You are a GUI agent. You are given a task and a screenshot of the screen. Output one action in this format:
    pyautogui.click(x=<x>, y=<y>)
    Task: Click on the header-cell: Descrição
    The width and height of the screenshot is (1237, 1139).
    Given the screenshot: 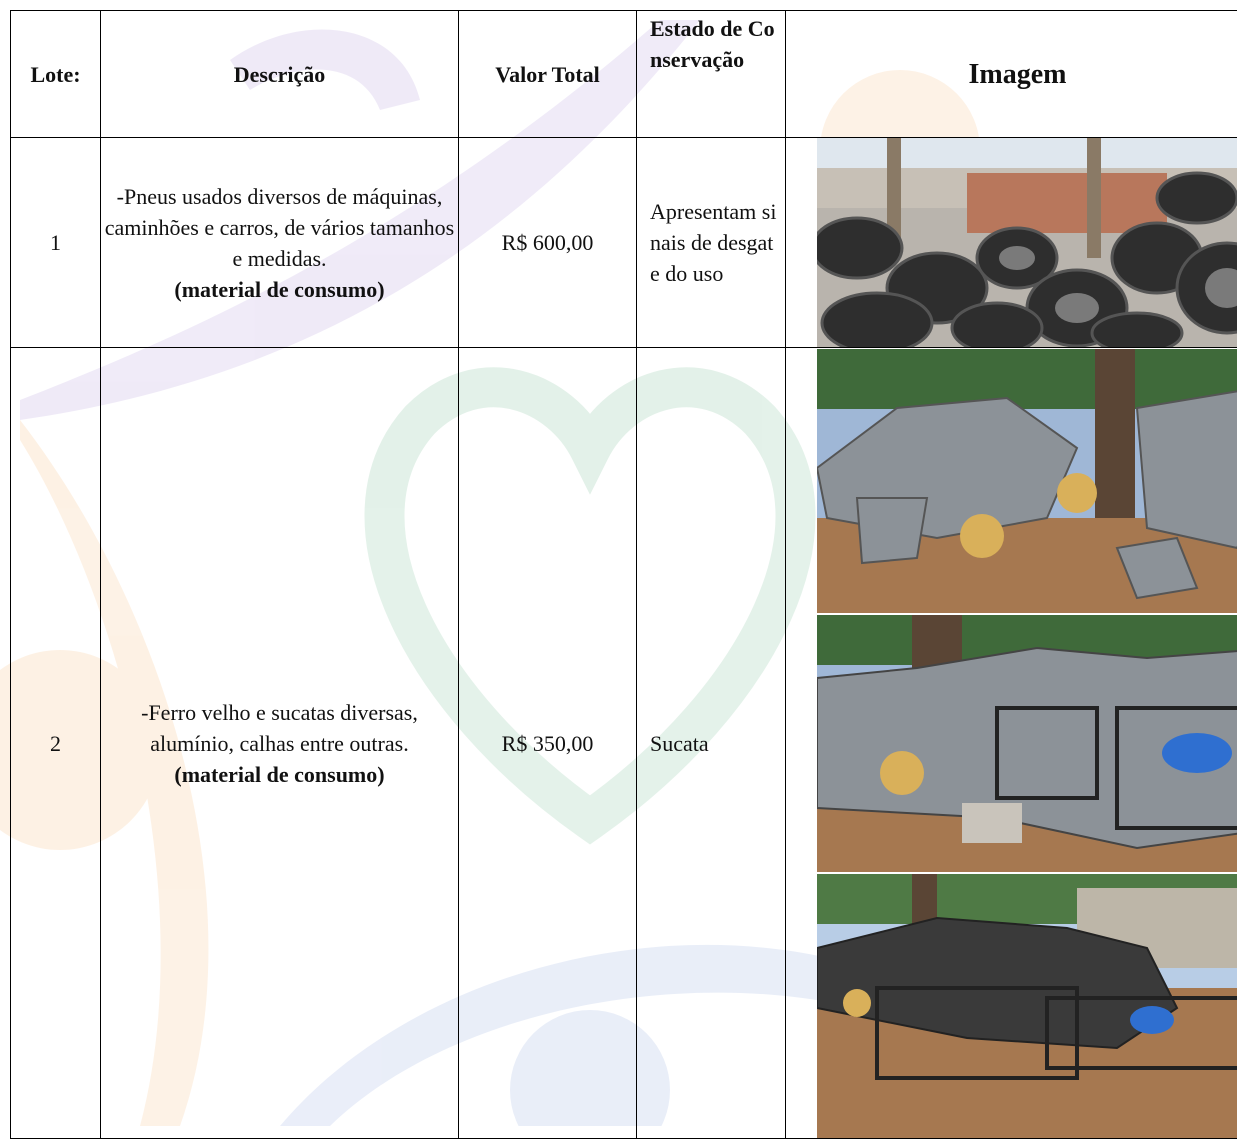 What is the action you would take?
    pyautogui.click(x=280, y=74)
    